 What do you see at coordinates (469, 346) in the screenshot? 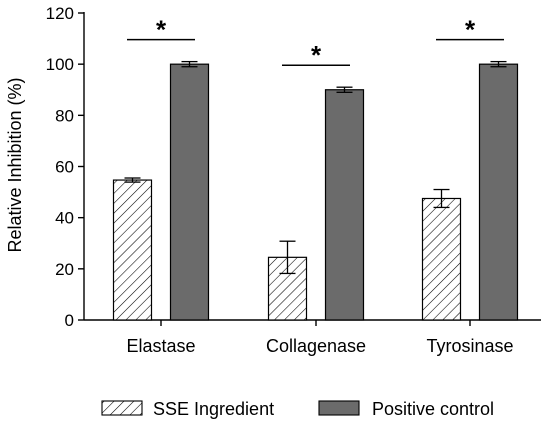
I see `x-tick-label: Tyrosinase` at bounding box center [469, 346].